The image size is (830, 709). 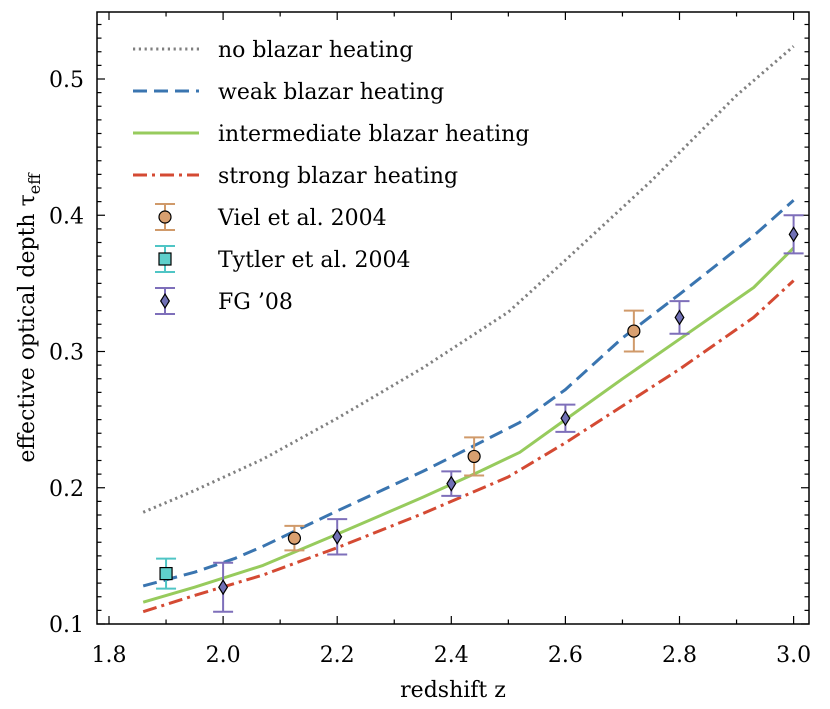 I want to click on legend-marker-circle, so click(x=165, y=217).